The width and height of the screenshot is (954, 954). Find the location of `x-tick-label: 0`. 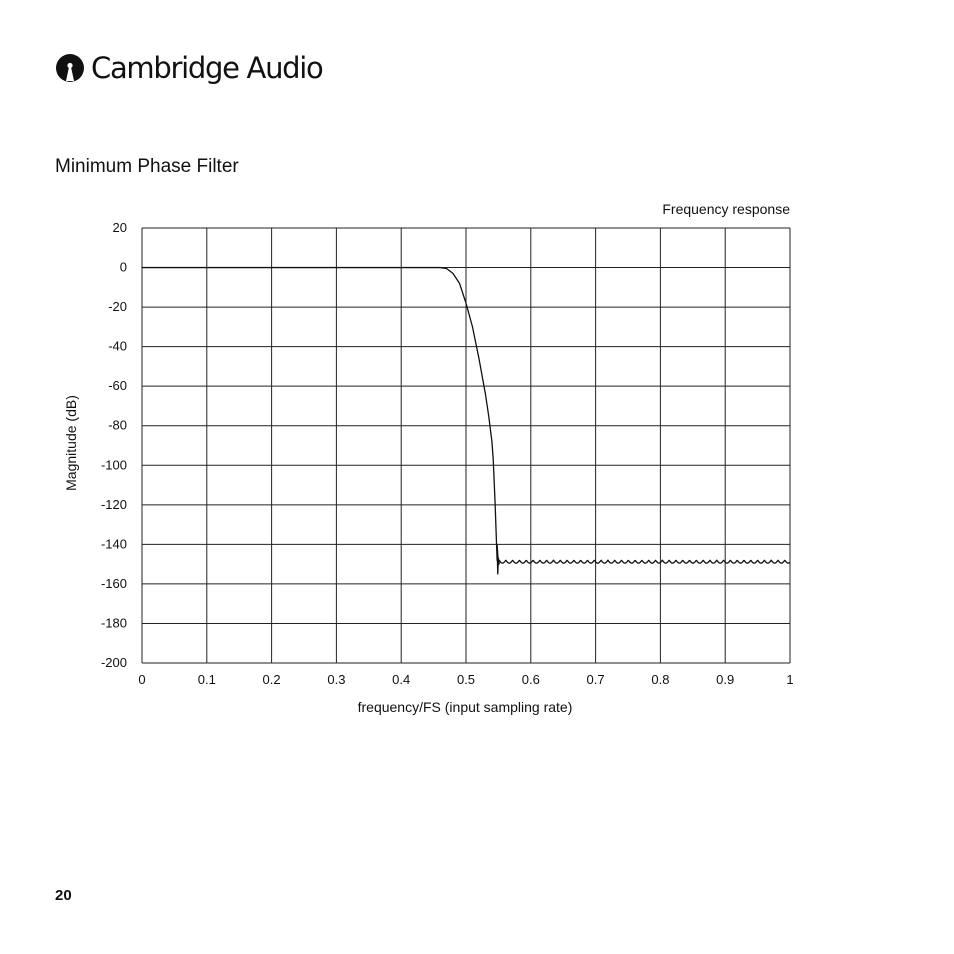

x-tick-label: 0 is located at coordinates (141, 679).